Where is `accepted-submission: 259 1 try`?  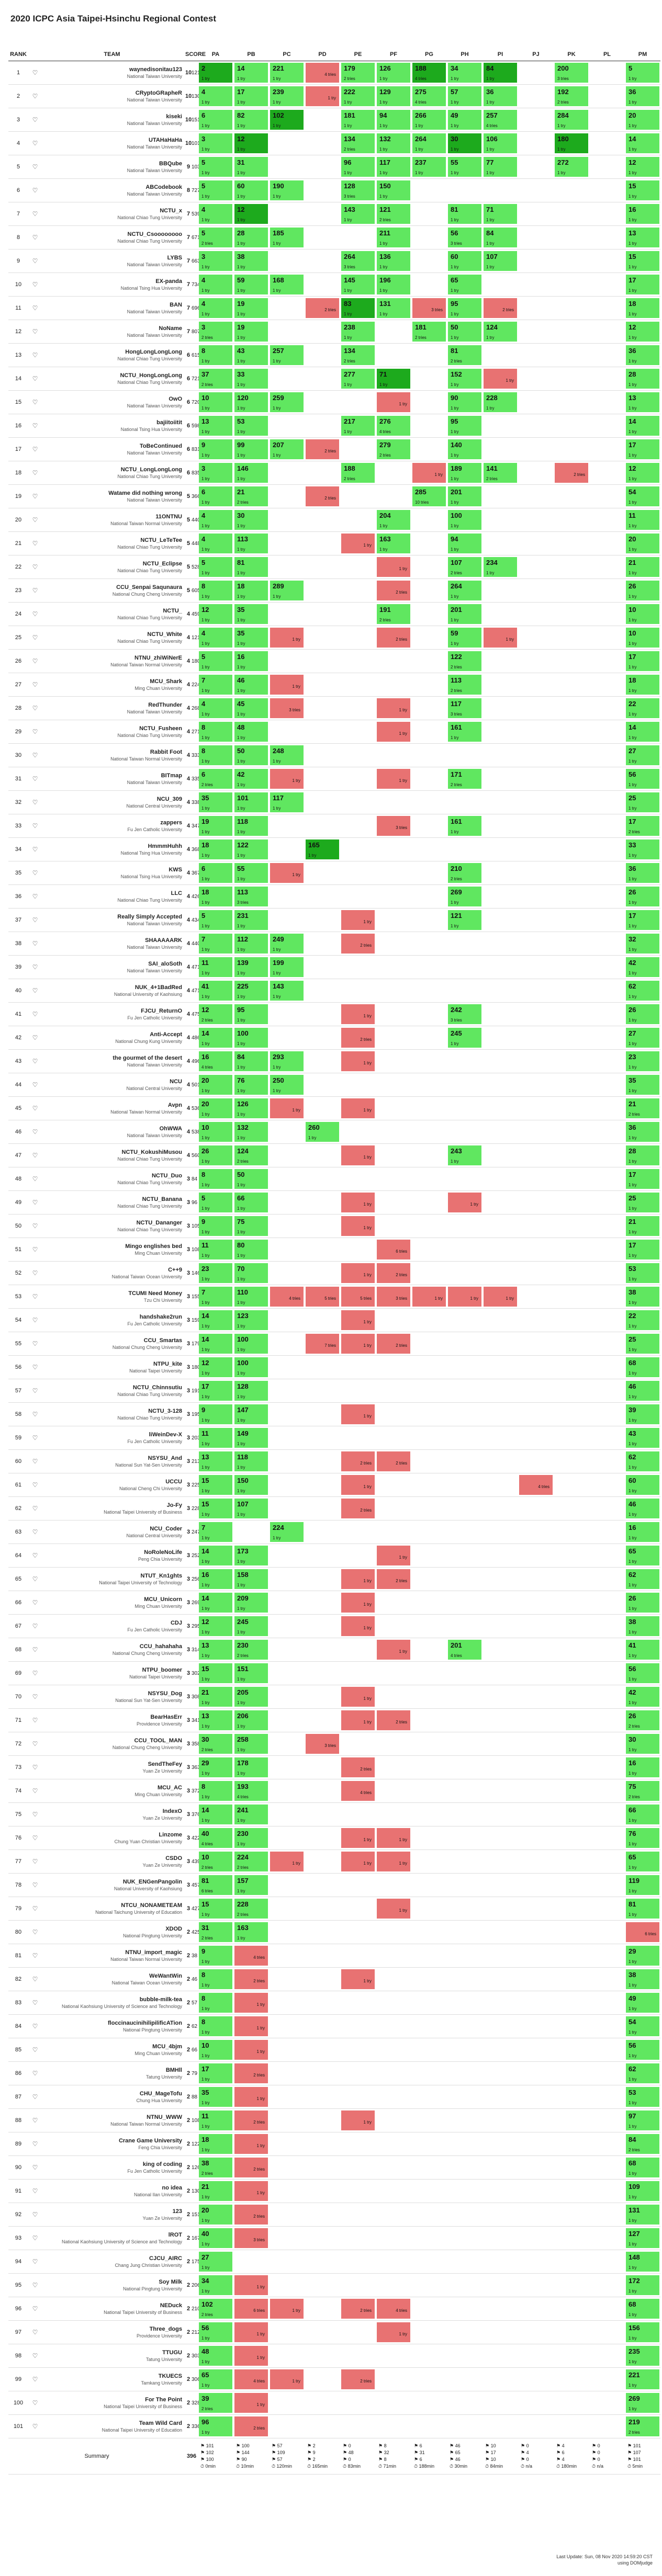
accepted-submission: 259 1 try is located at coordinates (287, 402).